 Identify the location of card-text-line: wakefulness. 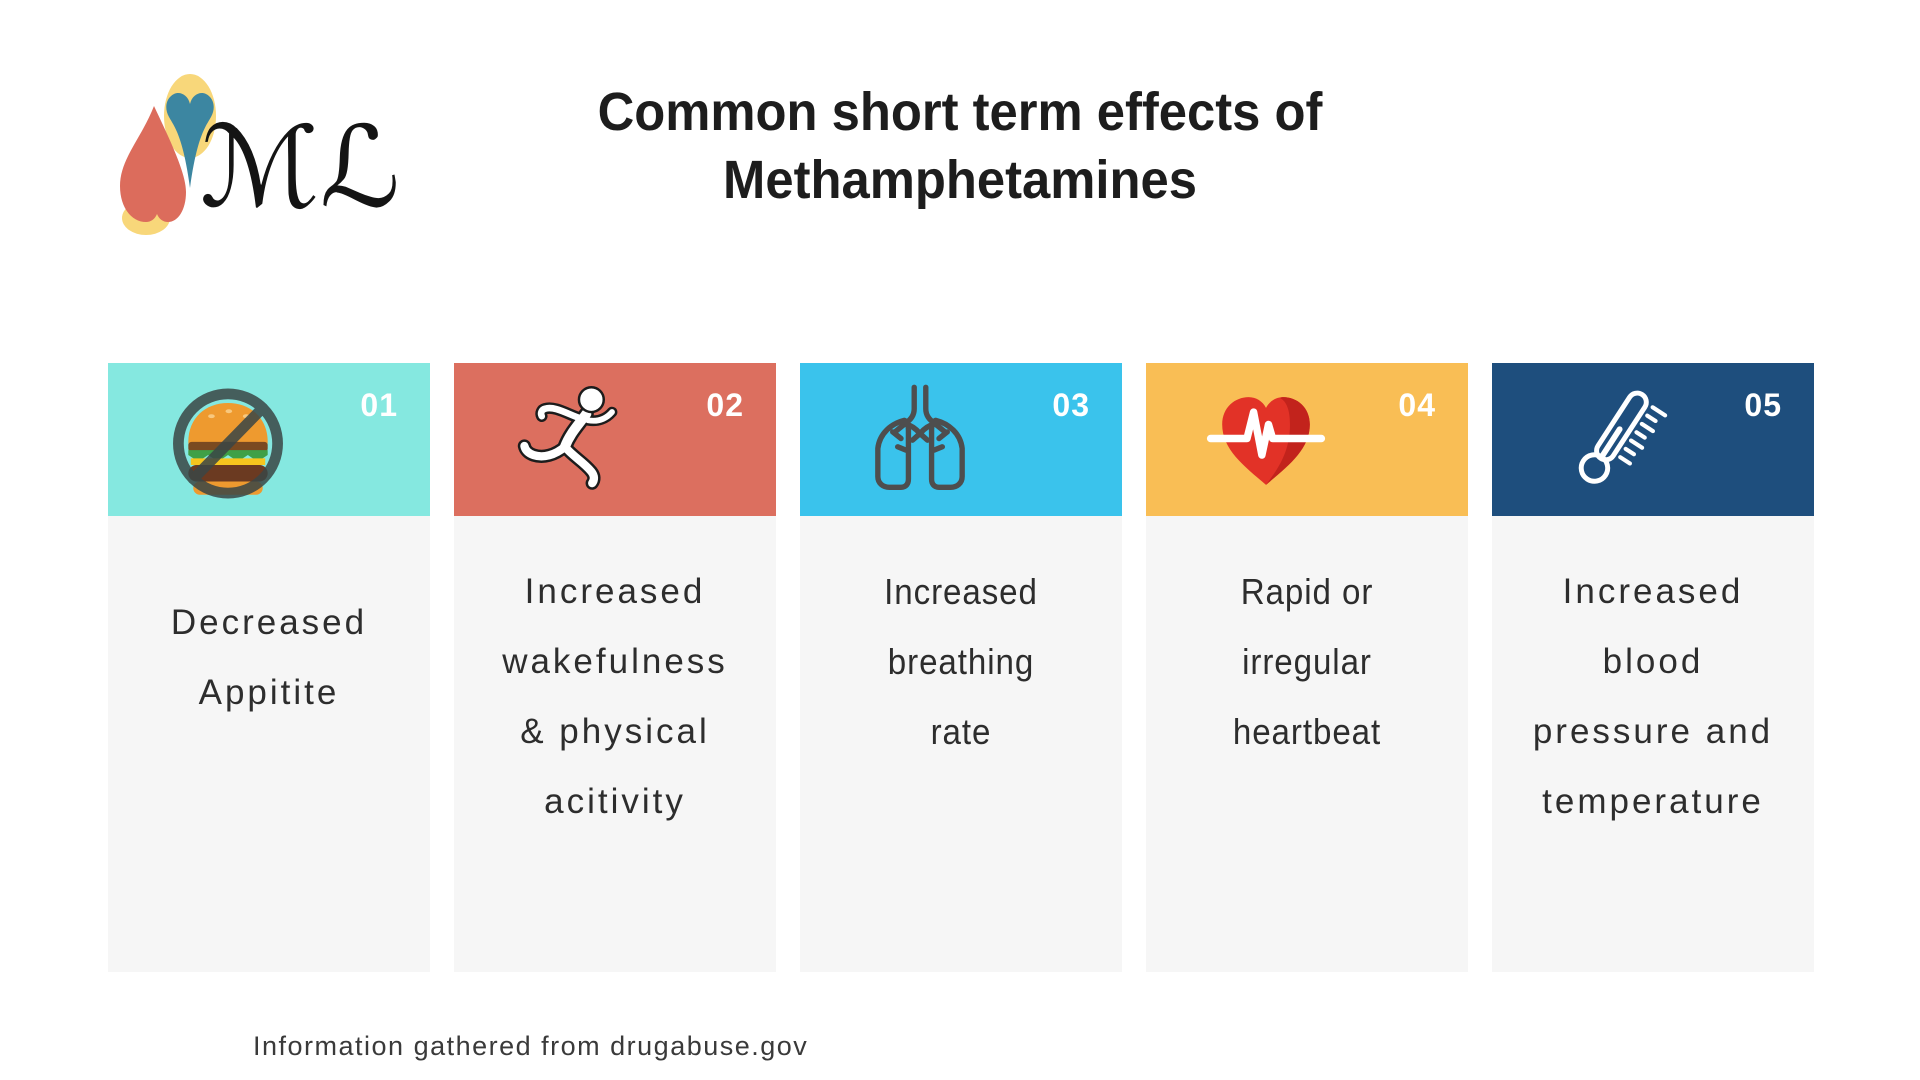
(615, 661).